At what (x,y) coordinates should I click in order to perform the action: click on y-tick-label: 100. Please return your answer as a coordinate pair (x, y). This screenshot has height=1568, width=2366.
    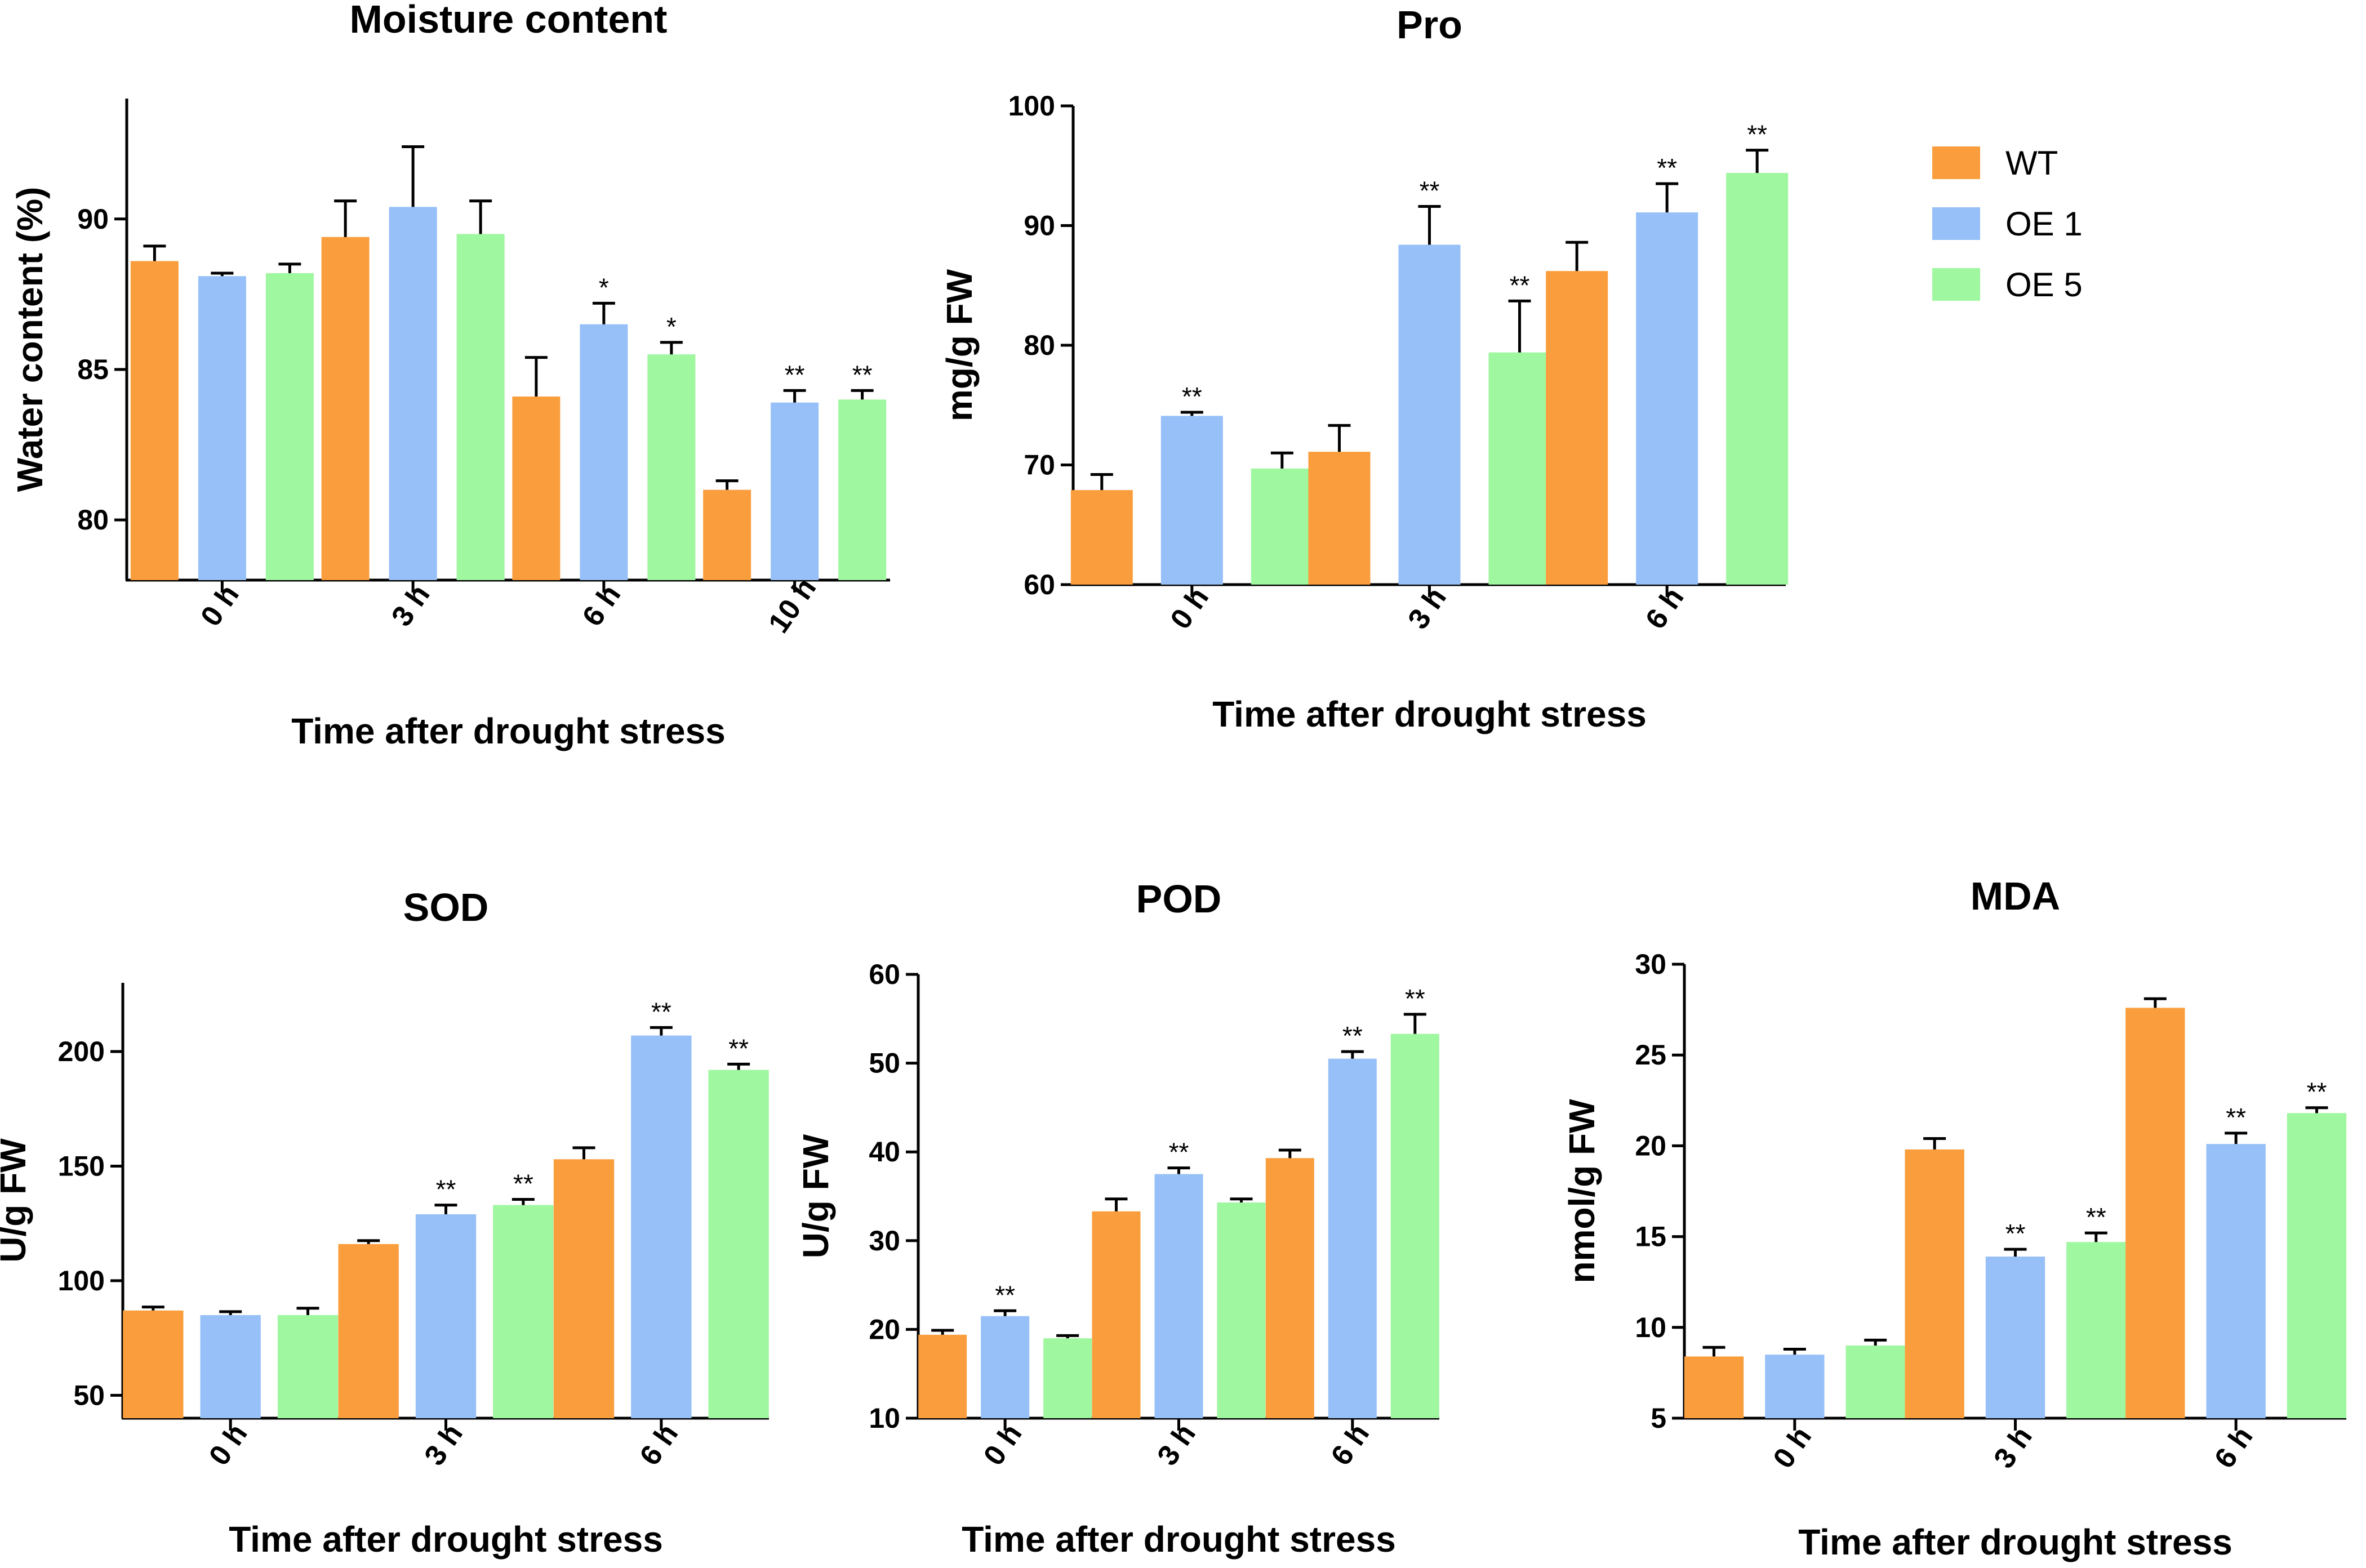
    Looking at the image, I should click on (1031, 106).